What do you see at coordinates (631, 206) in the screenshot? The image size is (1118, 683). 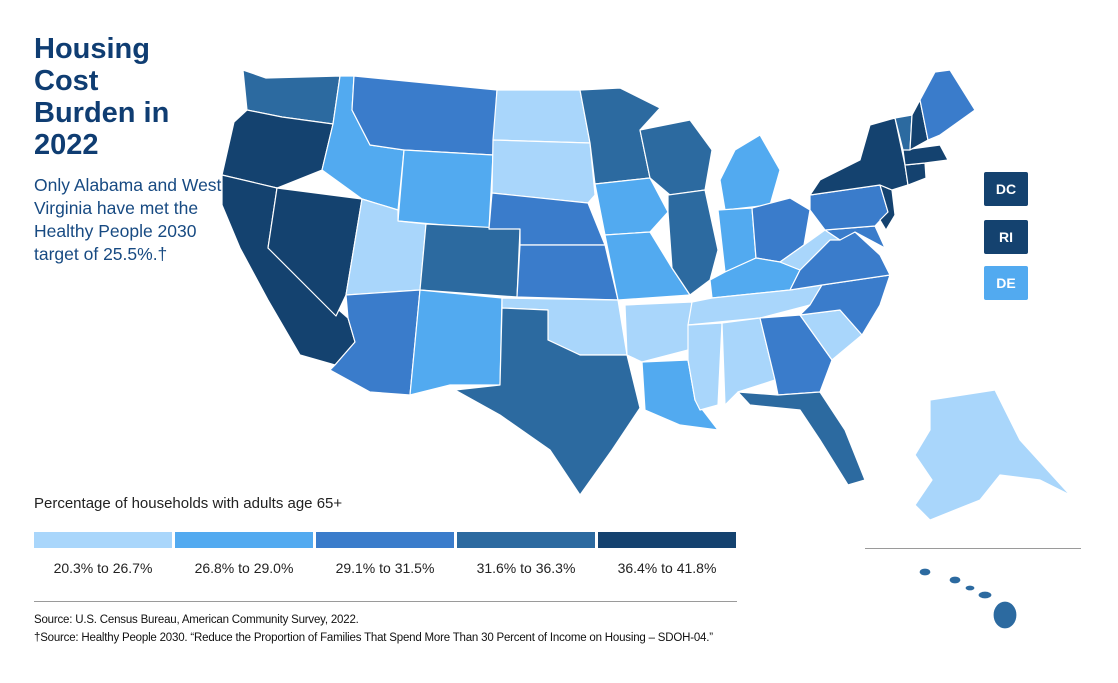 I see `state-iowa` at bounding box center [631, 206].